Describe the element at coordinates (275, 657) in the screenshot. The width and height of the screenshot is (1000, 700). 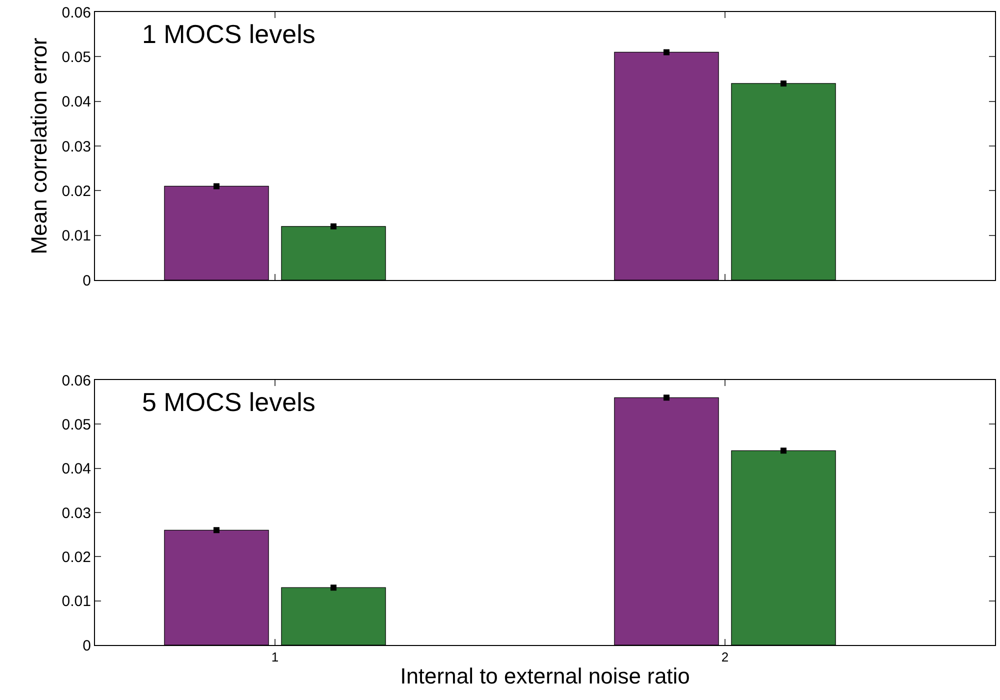
I see `x-tick-label: 1` at that location.